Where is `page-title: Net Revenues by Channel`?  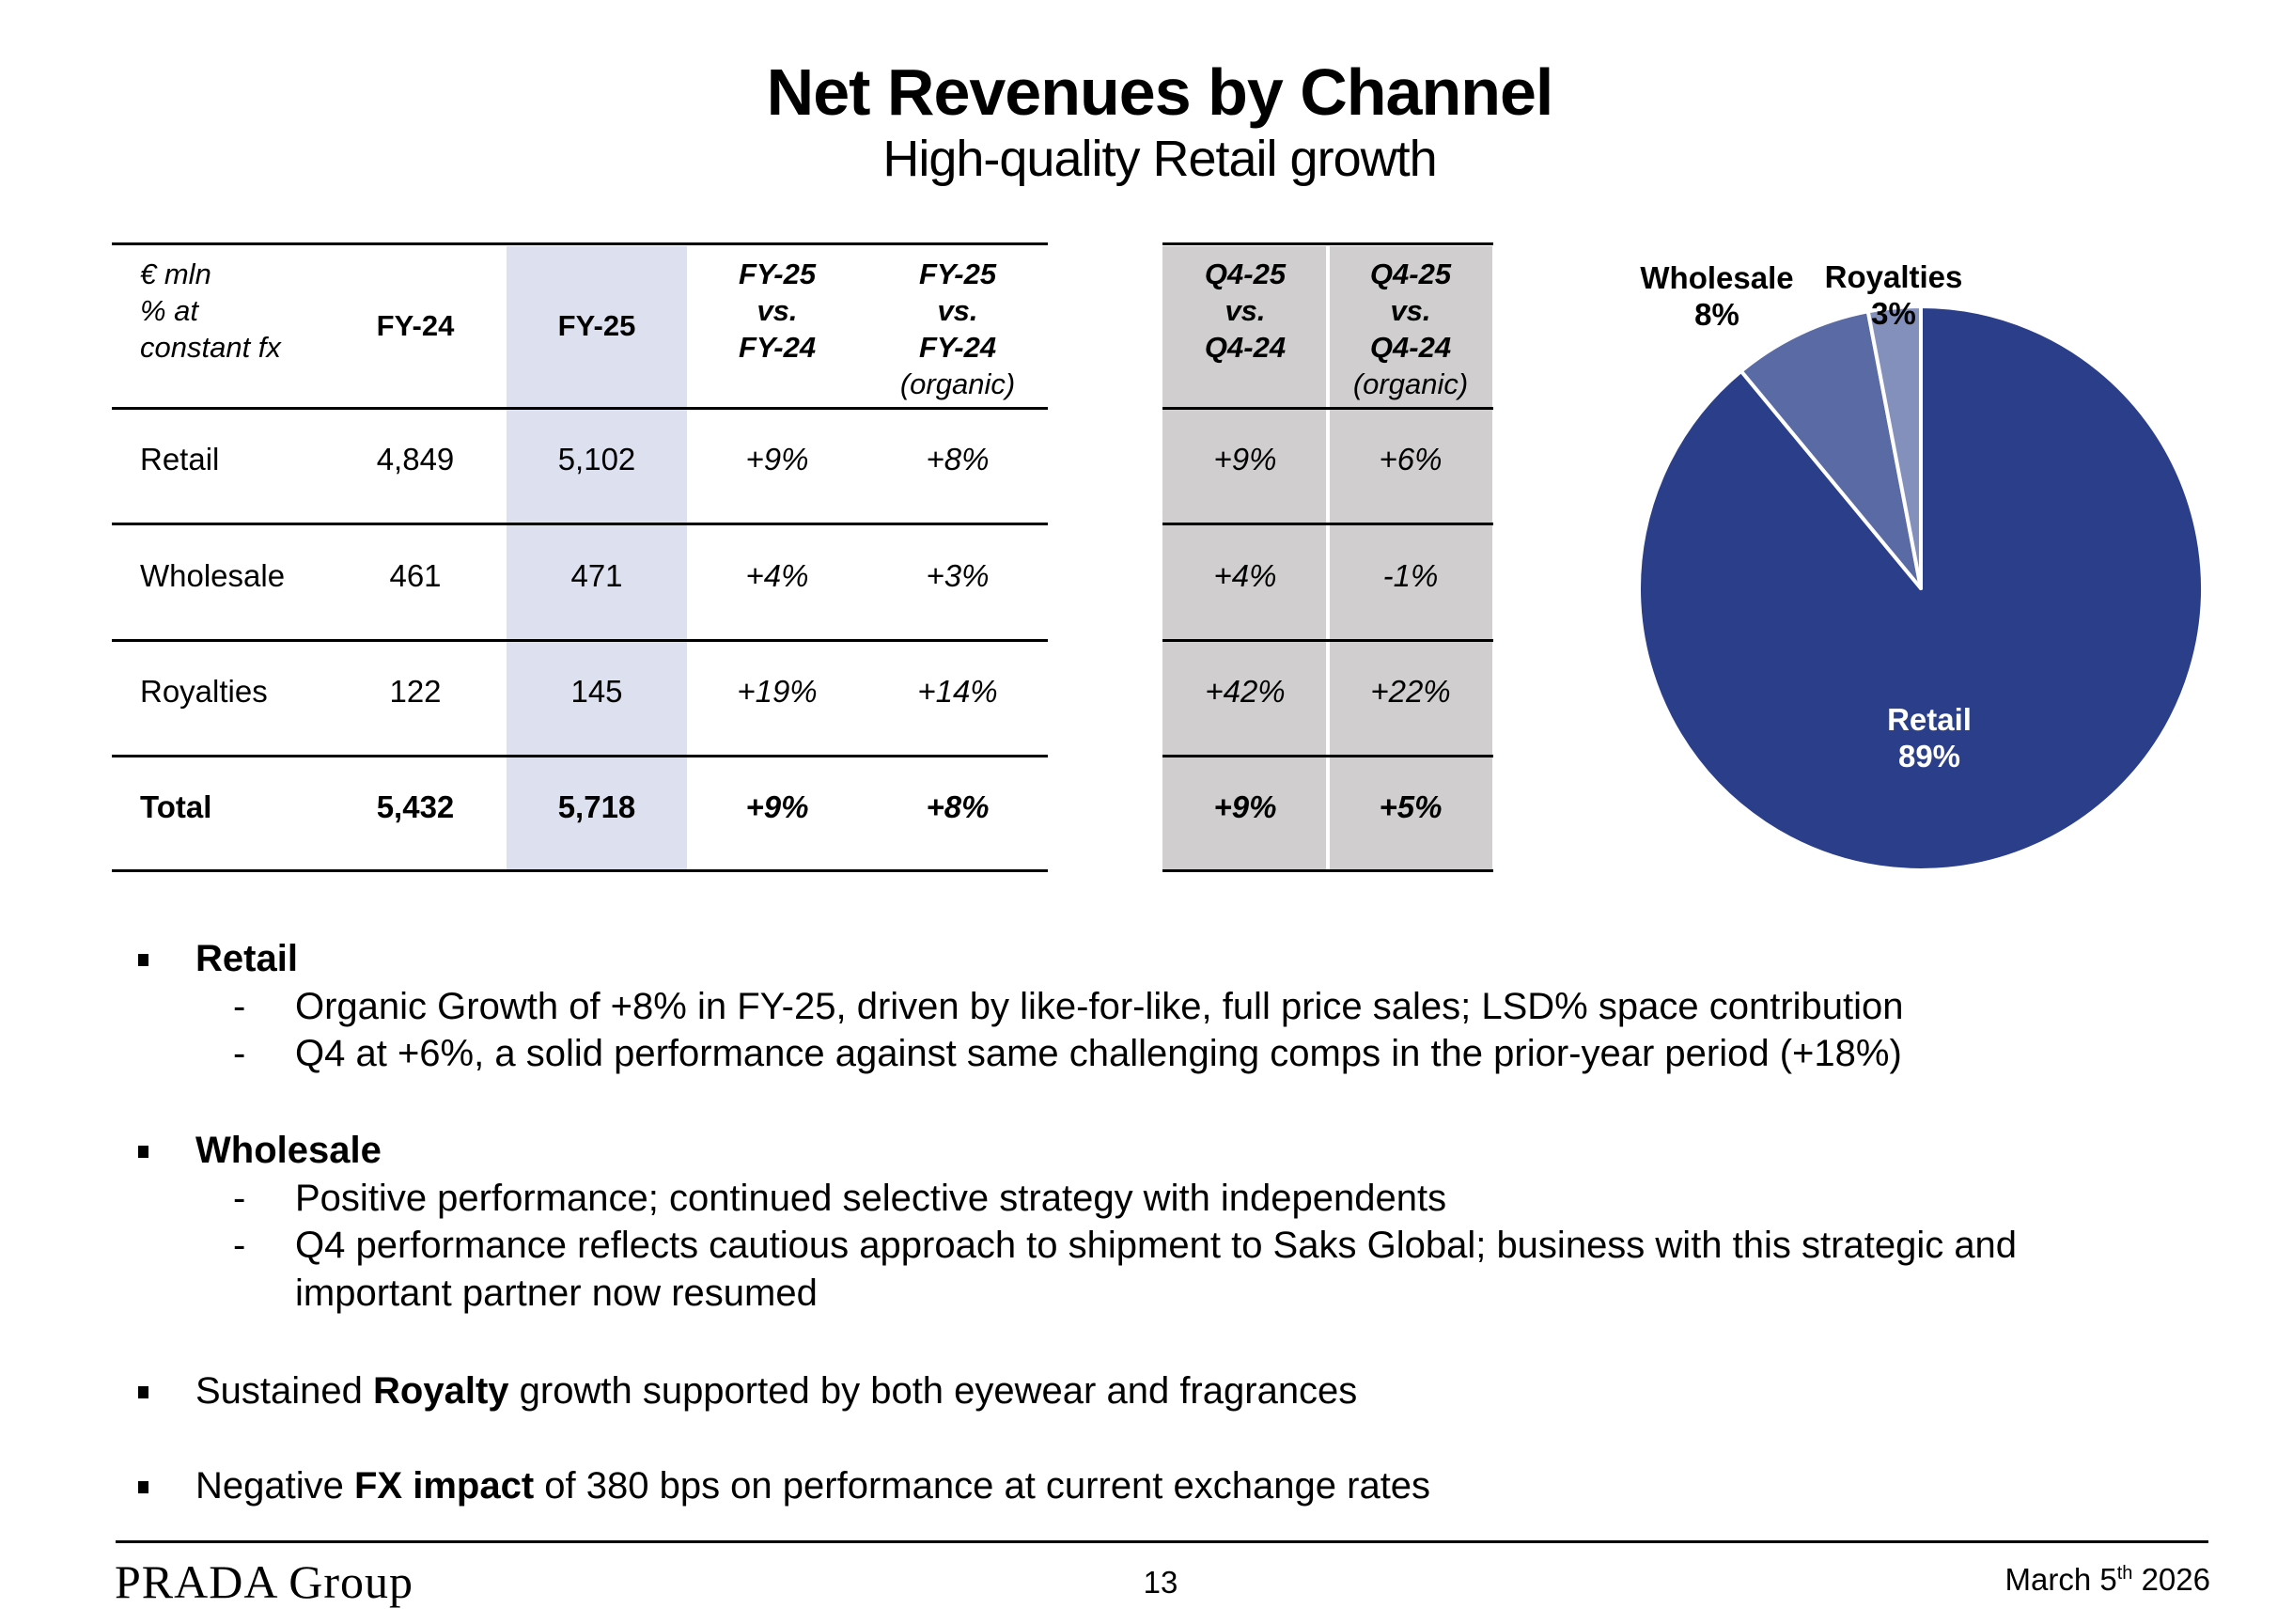 page-title: Net Revenues by Channel is located at coordinates (1160, 92).